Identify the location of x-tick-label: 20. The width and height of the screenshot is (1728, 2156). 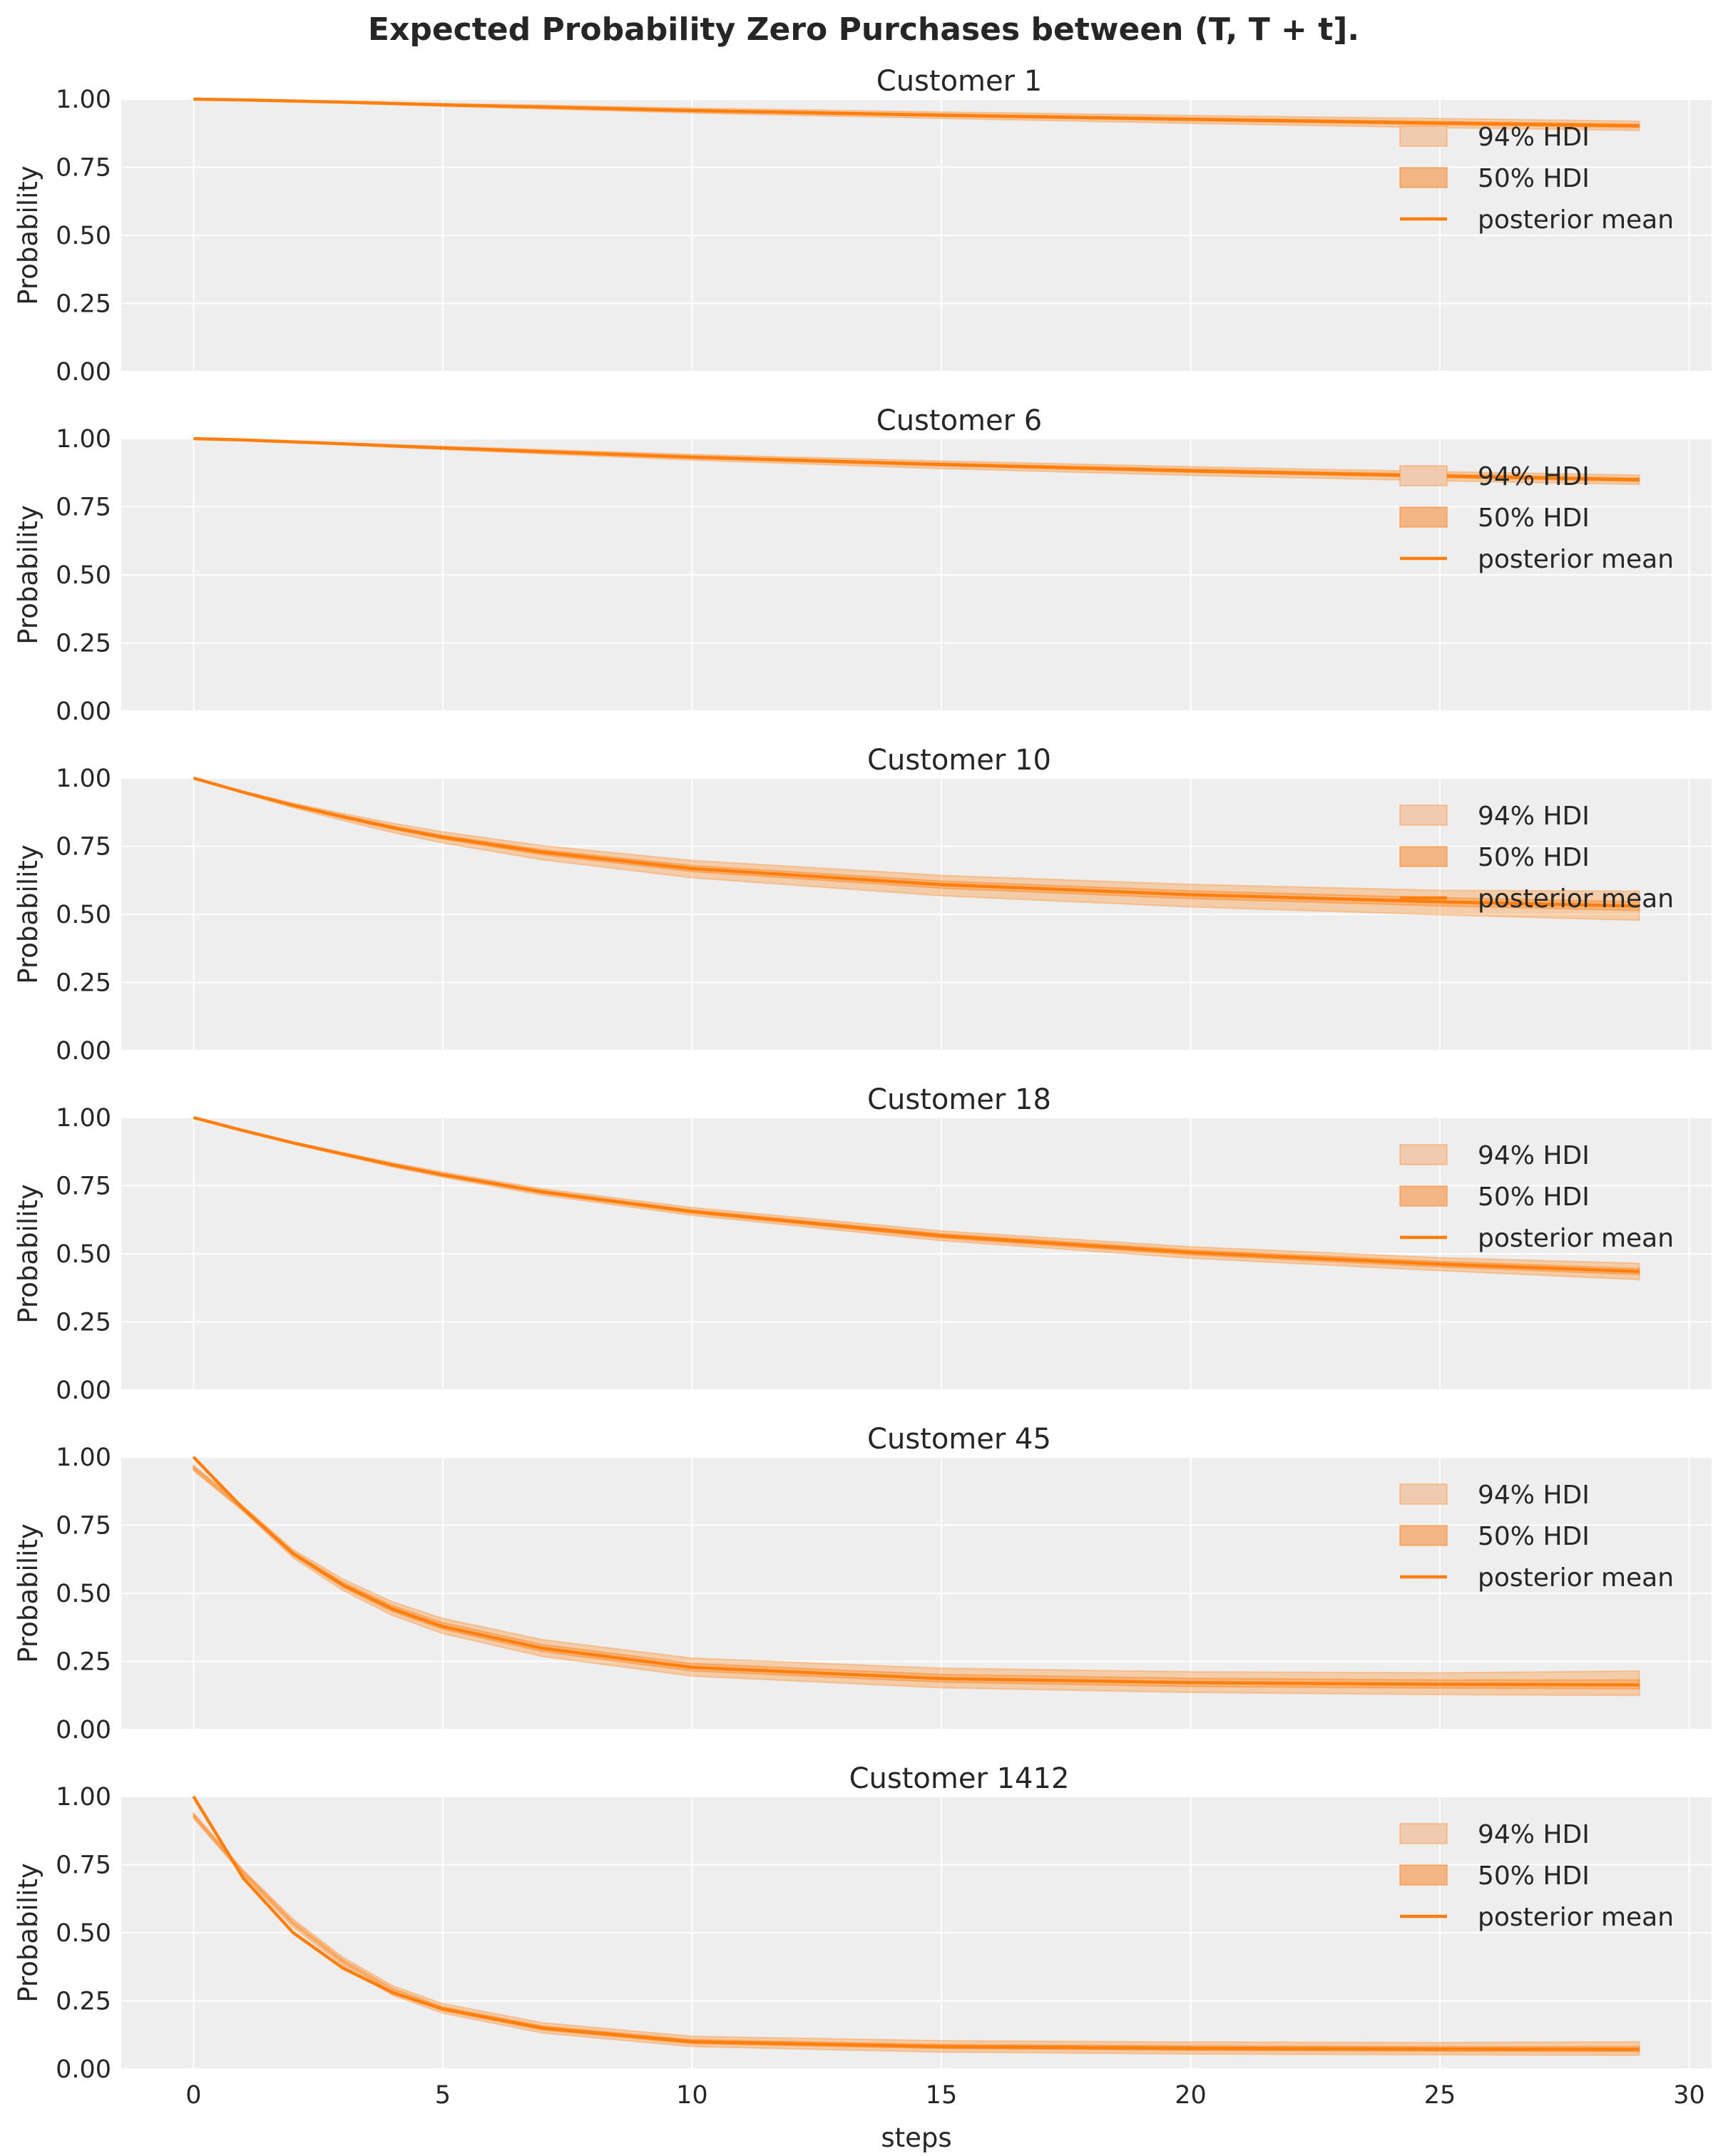
(1191, 2095).